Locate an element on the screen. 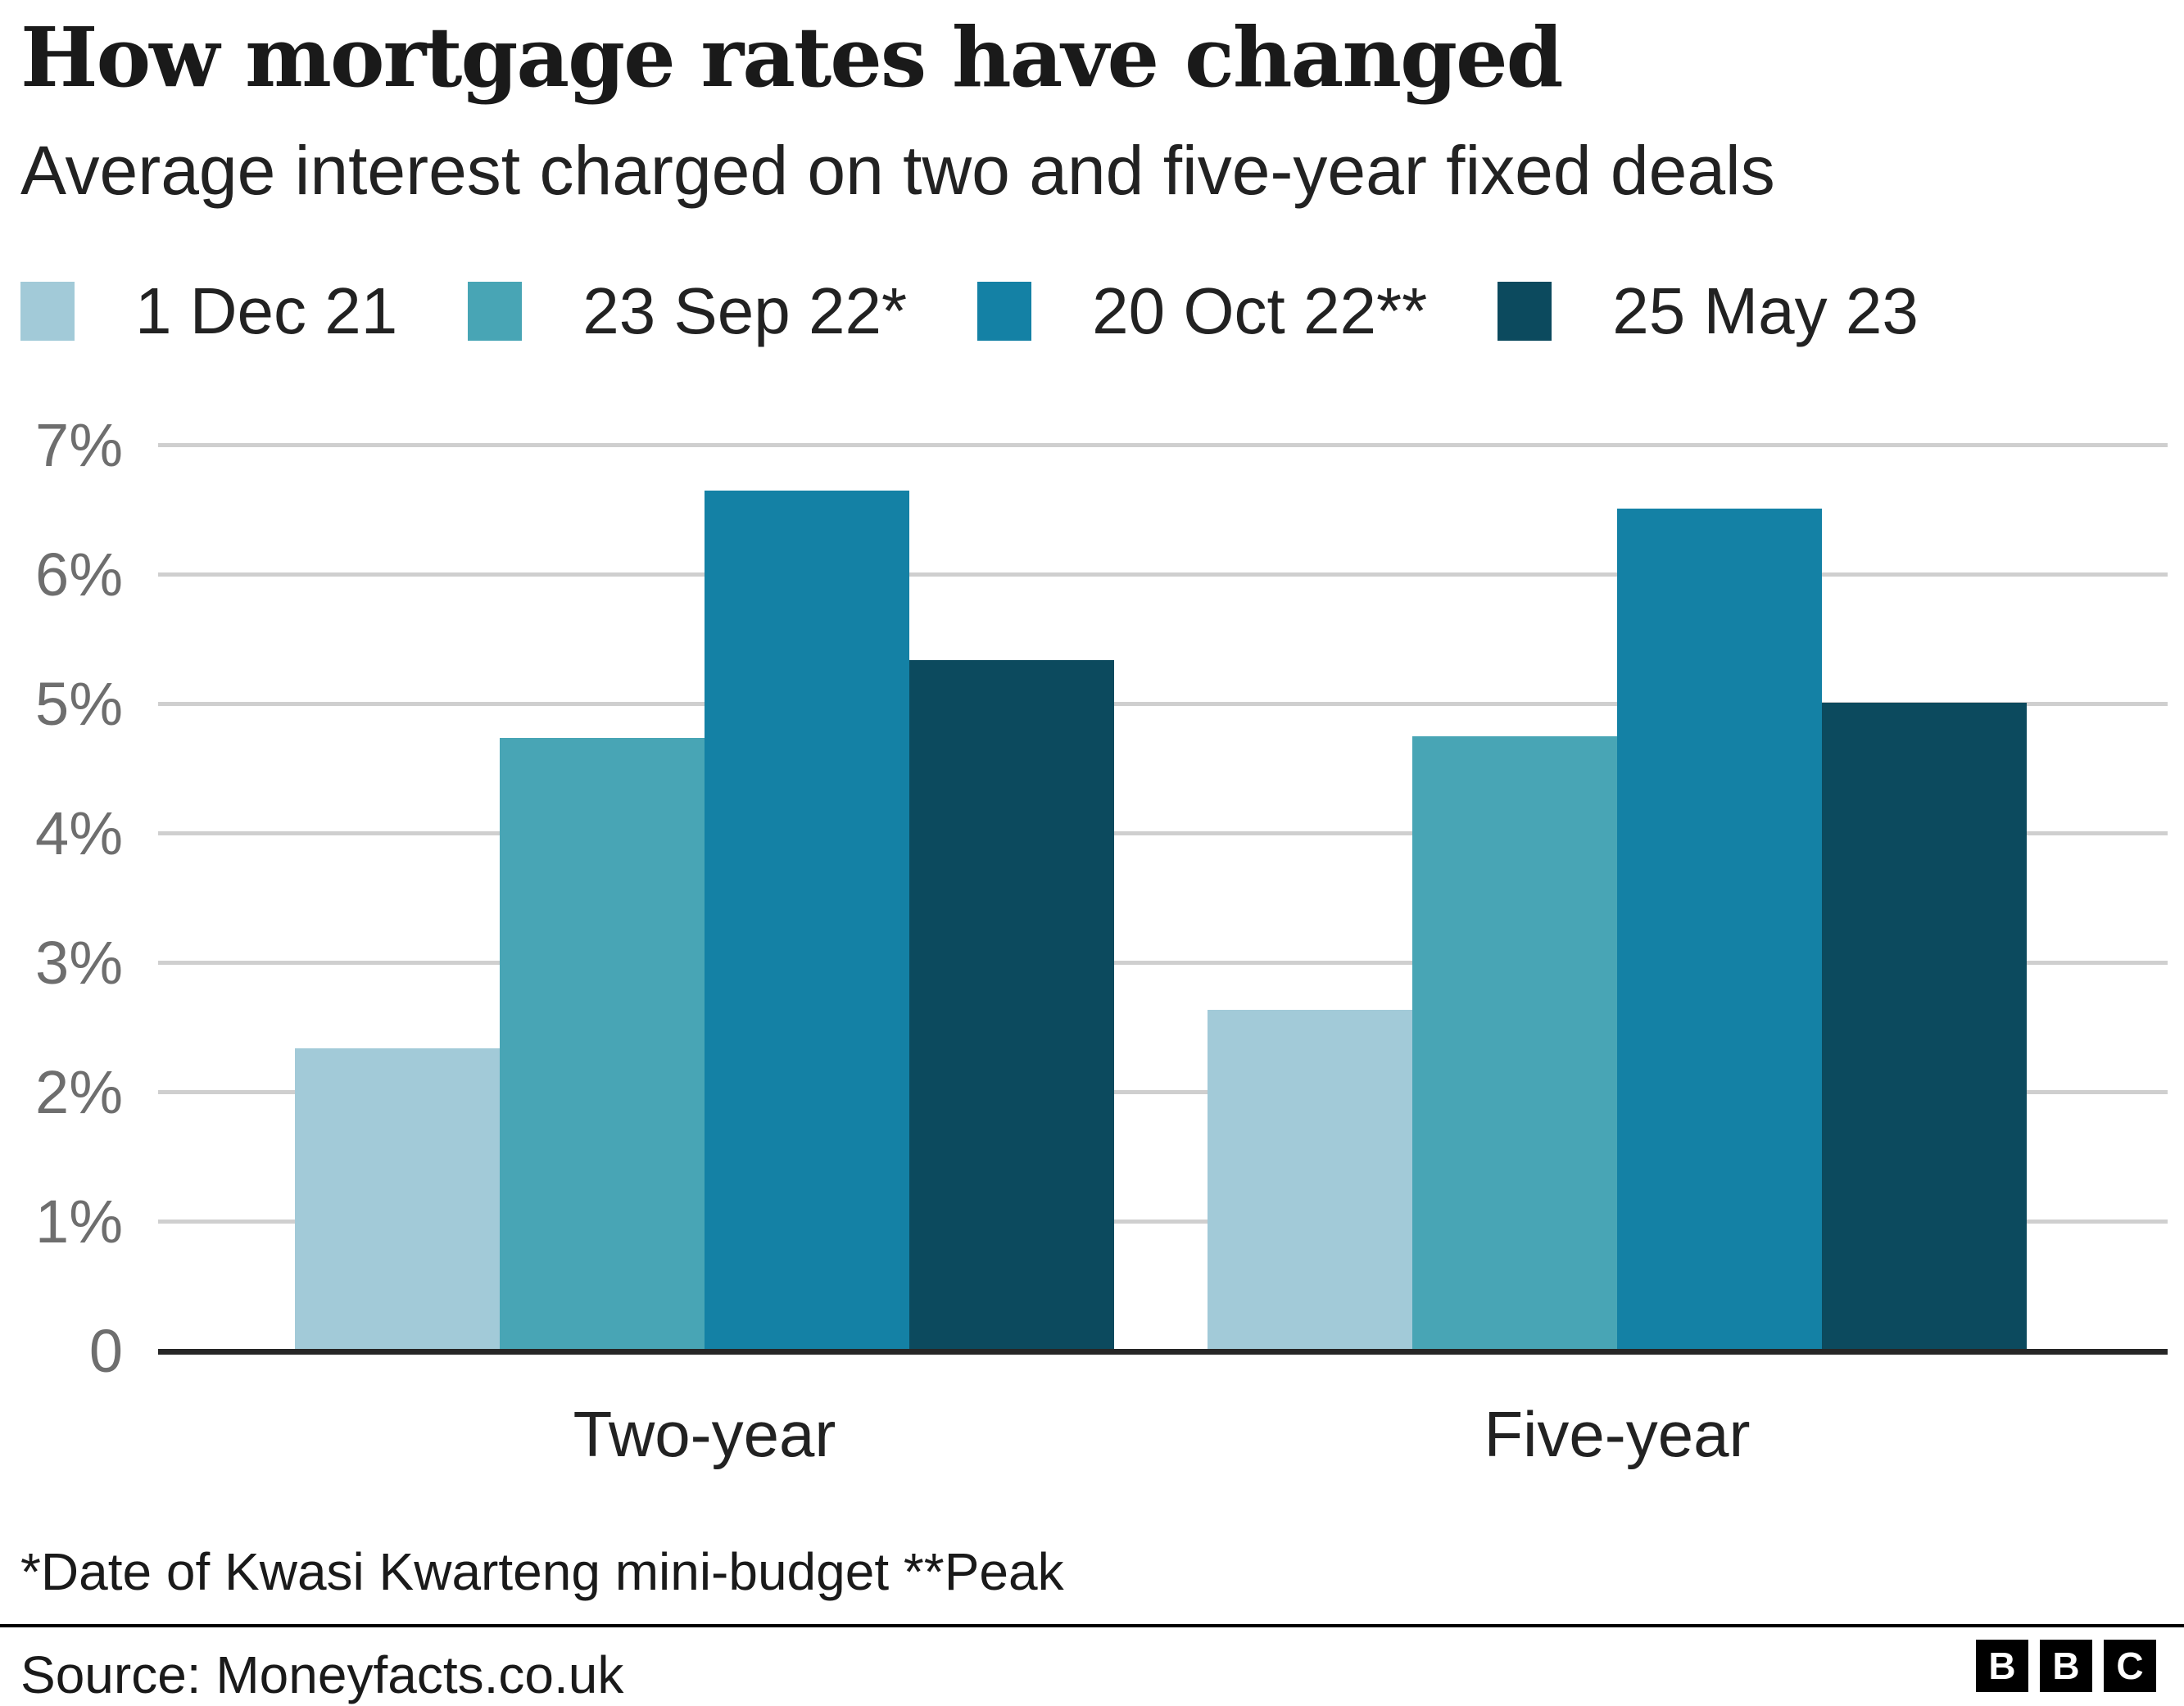 The image size is (2184, 1706). bar-Five-year-25 May 23 is located at coordinates (1925, 1027).